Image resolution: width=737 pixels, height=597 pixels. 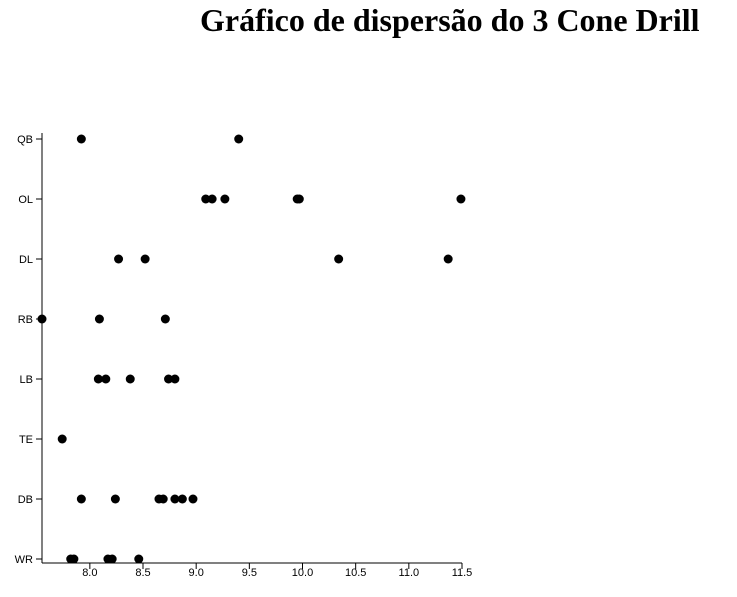 I want to click on y-tick-label: TE, so click(x=26, y=440).